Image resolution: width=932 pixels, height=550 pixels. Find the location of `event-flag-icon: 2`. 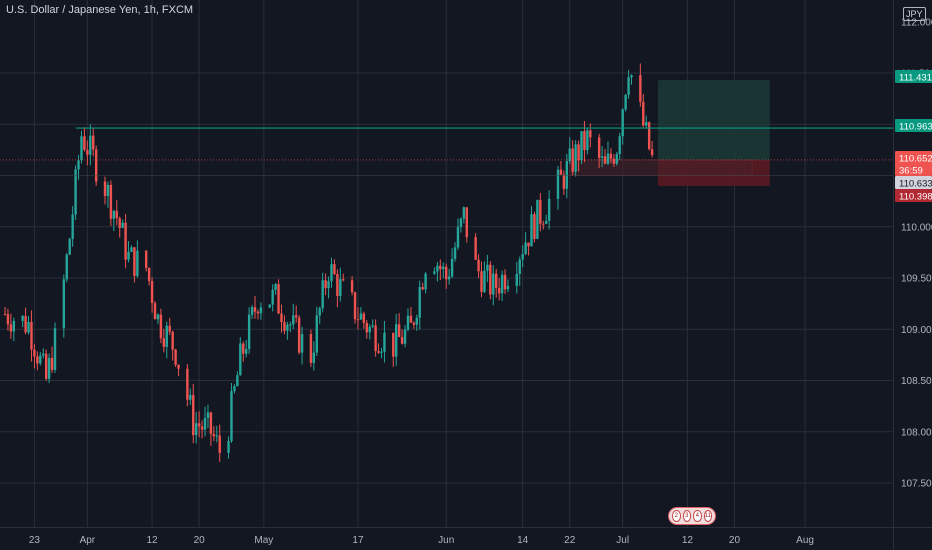

event-flag-icon: 2 is located at coordinates (676, 516).